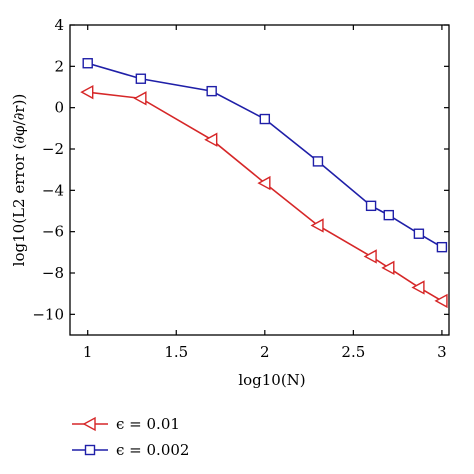 This screenshot has height=474, width=474. I want to click on legend-label: ϵ = 0.002, so click(152, 450).